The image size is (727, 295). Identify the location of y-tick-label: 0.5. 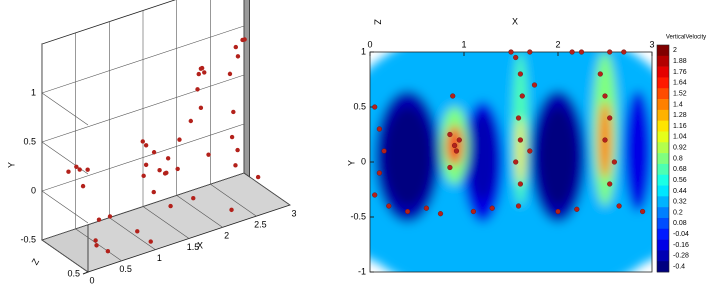
(29, 141).